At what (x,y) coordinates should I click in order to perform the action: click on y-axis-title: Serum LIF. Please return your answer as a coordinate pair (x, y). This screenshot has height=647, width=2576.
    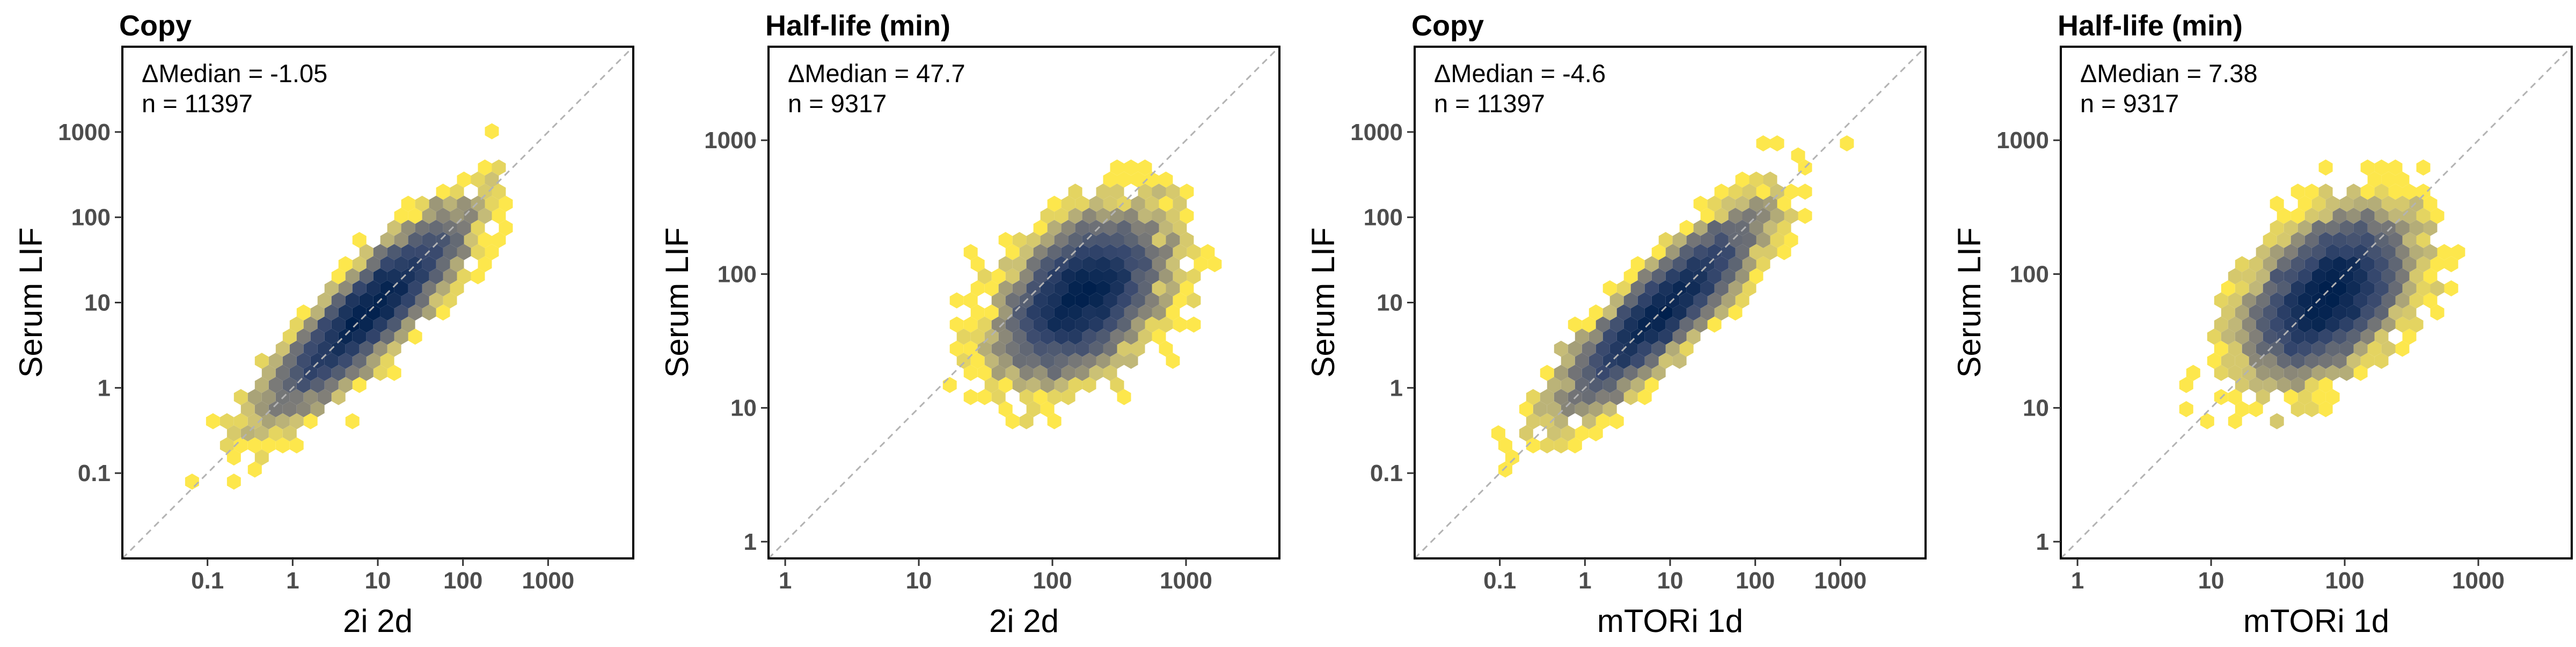
    Looking at the image, I should click on (677, 302).